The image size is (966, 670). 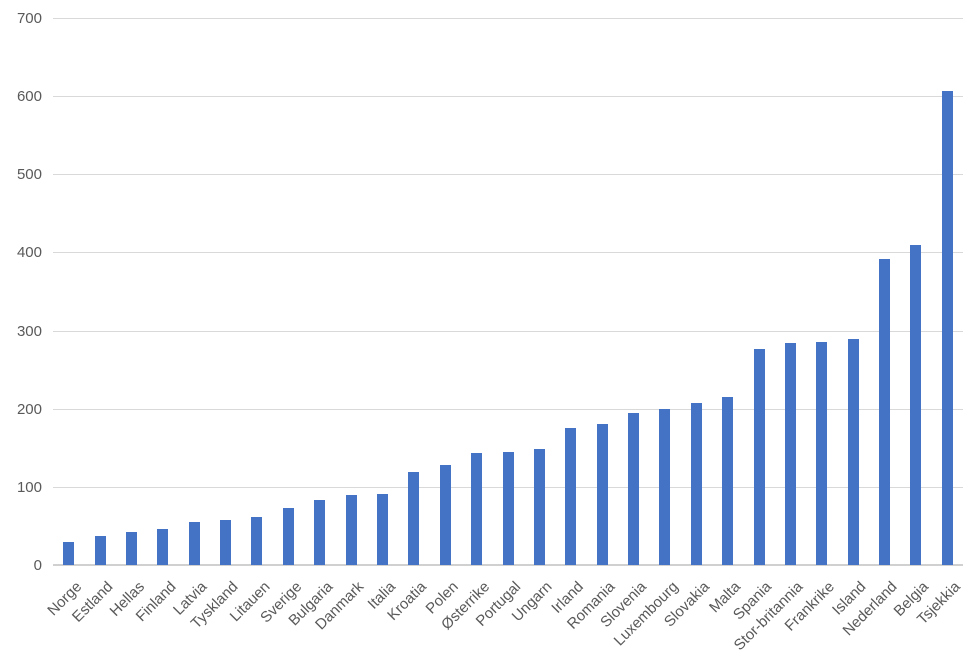 What do you see at coordinates (163, 547) in the screenshot?
I see `bar-finland` at bounding box center [163, 547].